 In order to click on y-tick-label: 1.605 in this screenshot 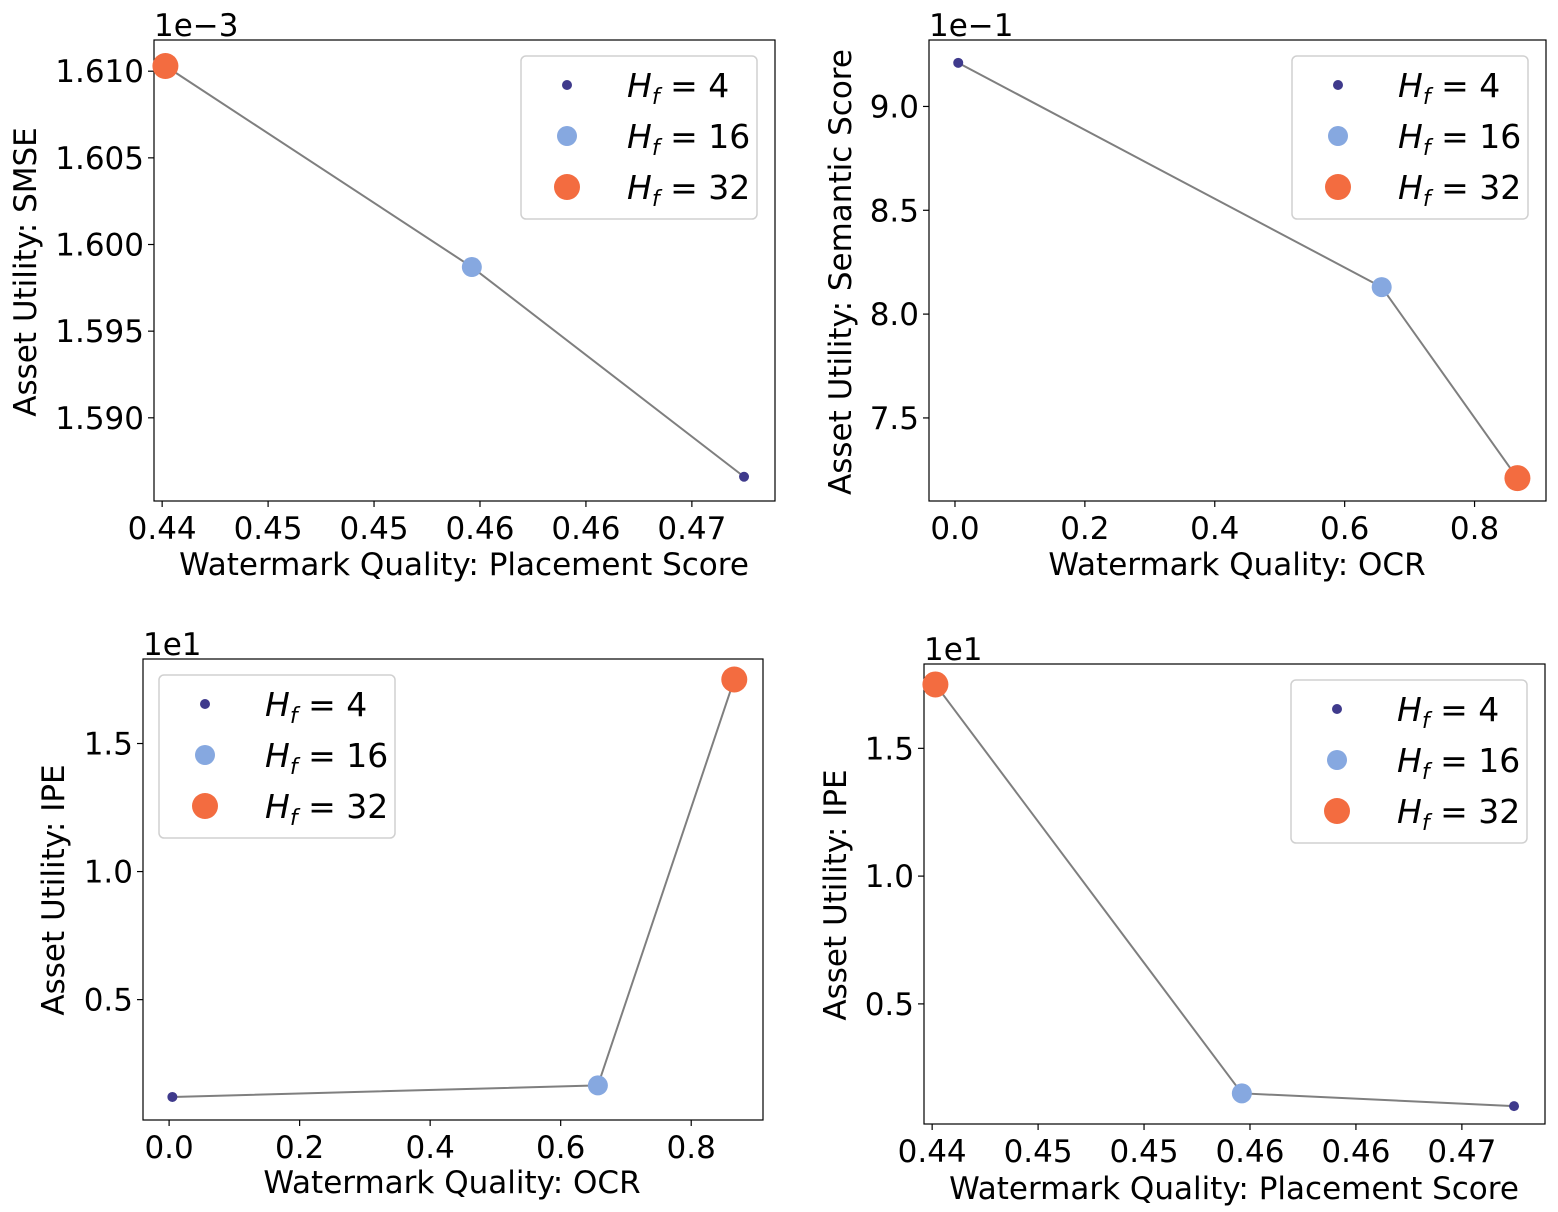, I will do `click(99, 159)`.